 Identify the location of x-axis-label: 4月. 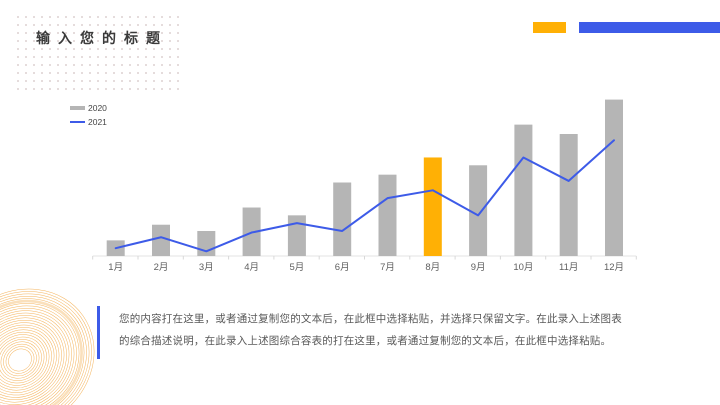
(251, 267).